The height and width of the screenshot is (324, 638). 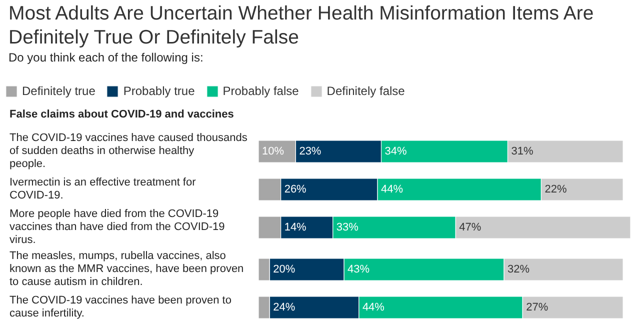 I want to click on text: False claims about COVID-19 and vaccines, so click(x=122, y=114).